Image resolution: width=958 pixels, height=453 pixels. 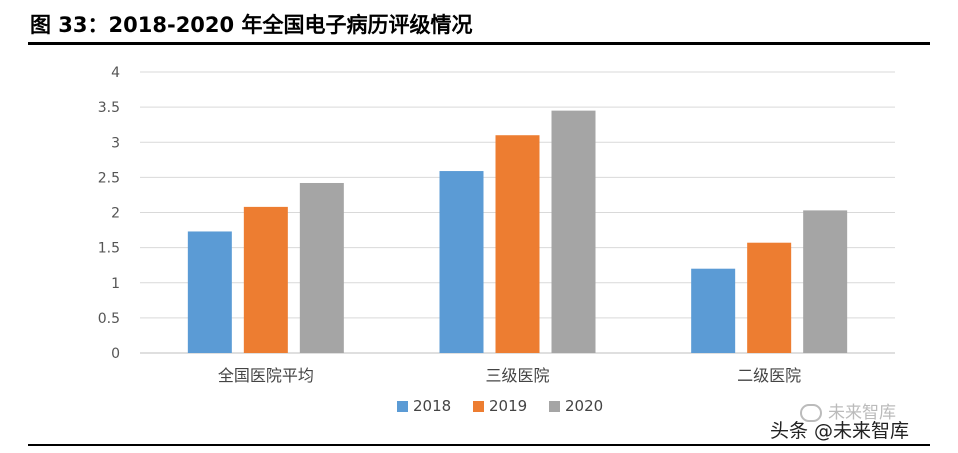 What do you see at coordinates (584, 406) in the screenshot?
I see `legend-label-2020: 2020` at bounding box center [584, 406].